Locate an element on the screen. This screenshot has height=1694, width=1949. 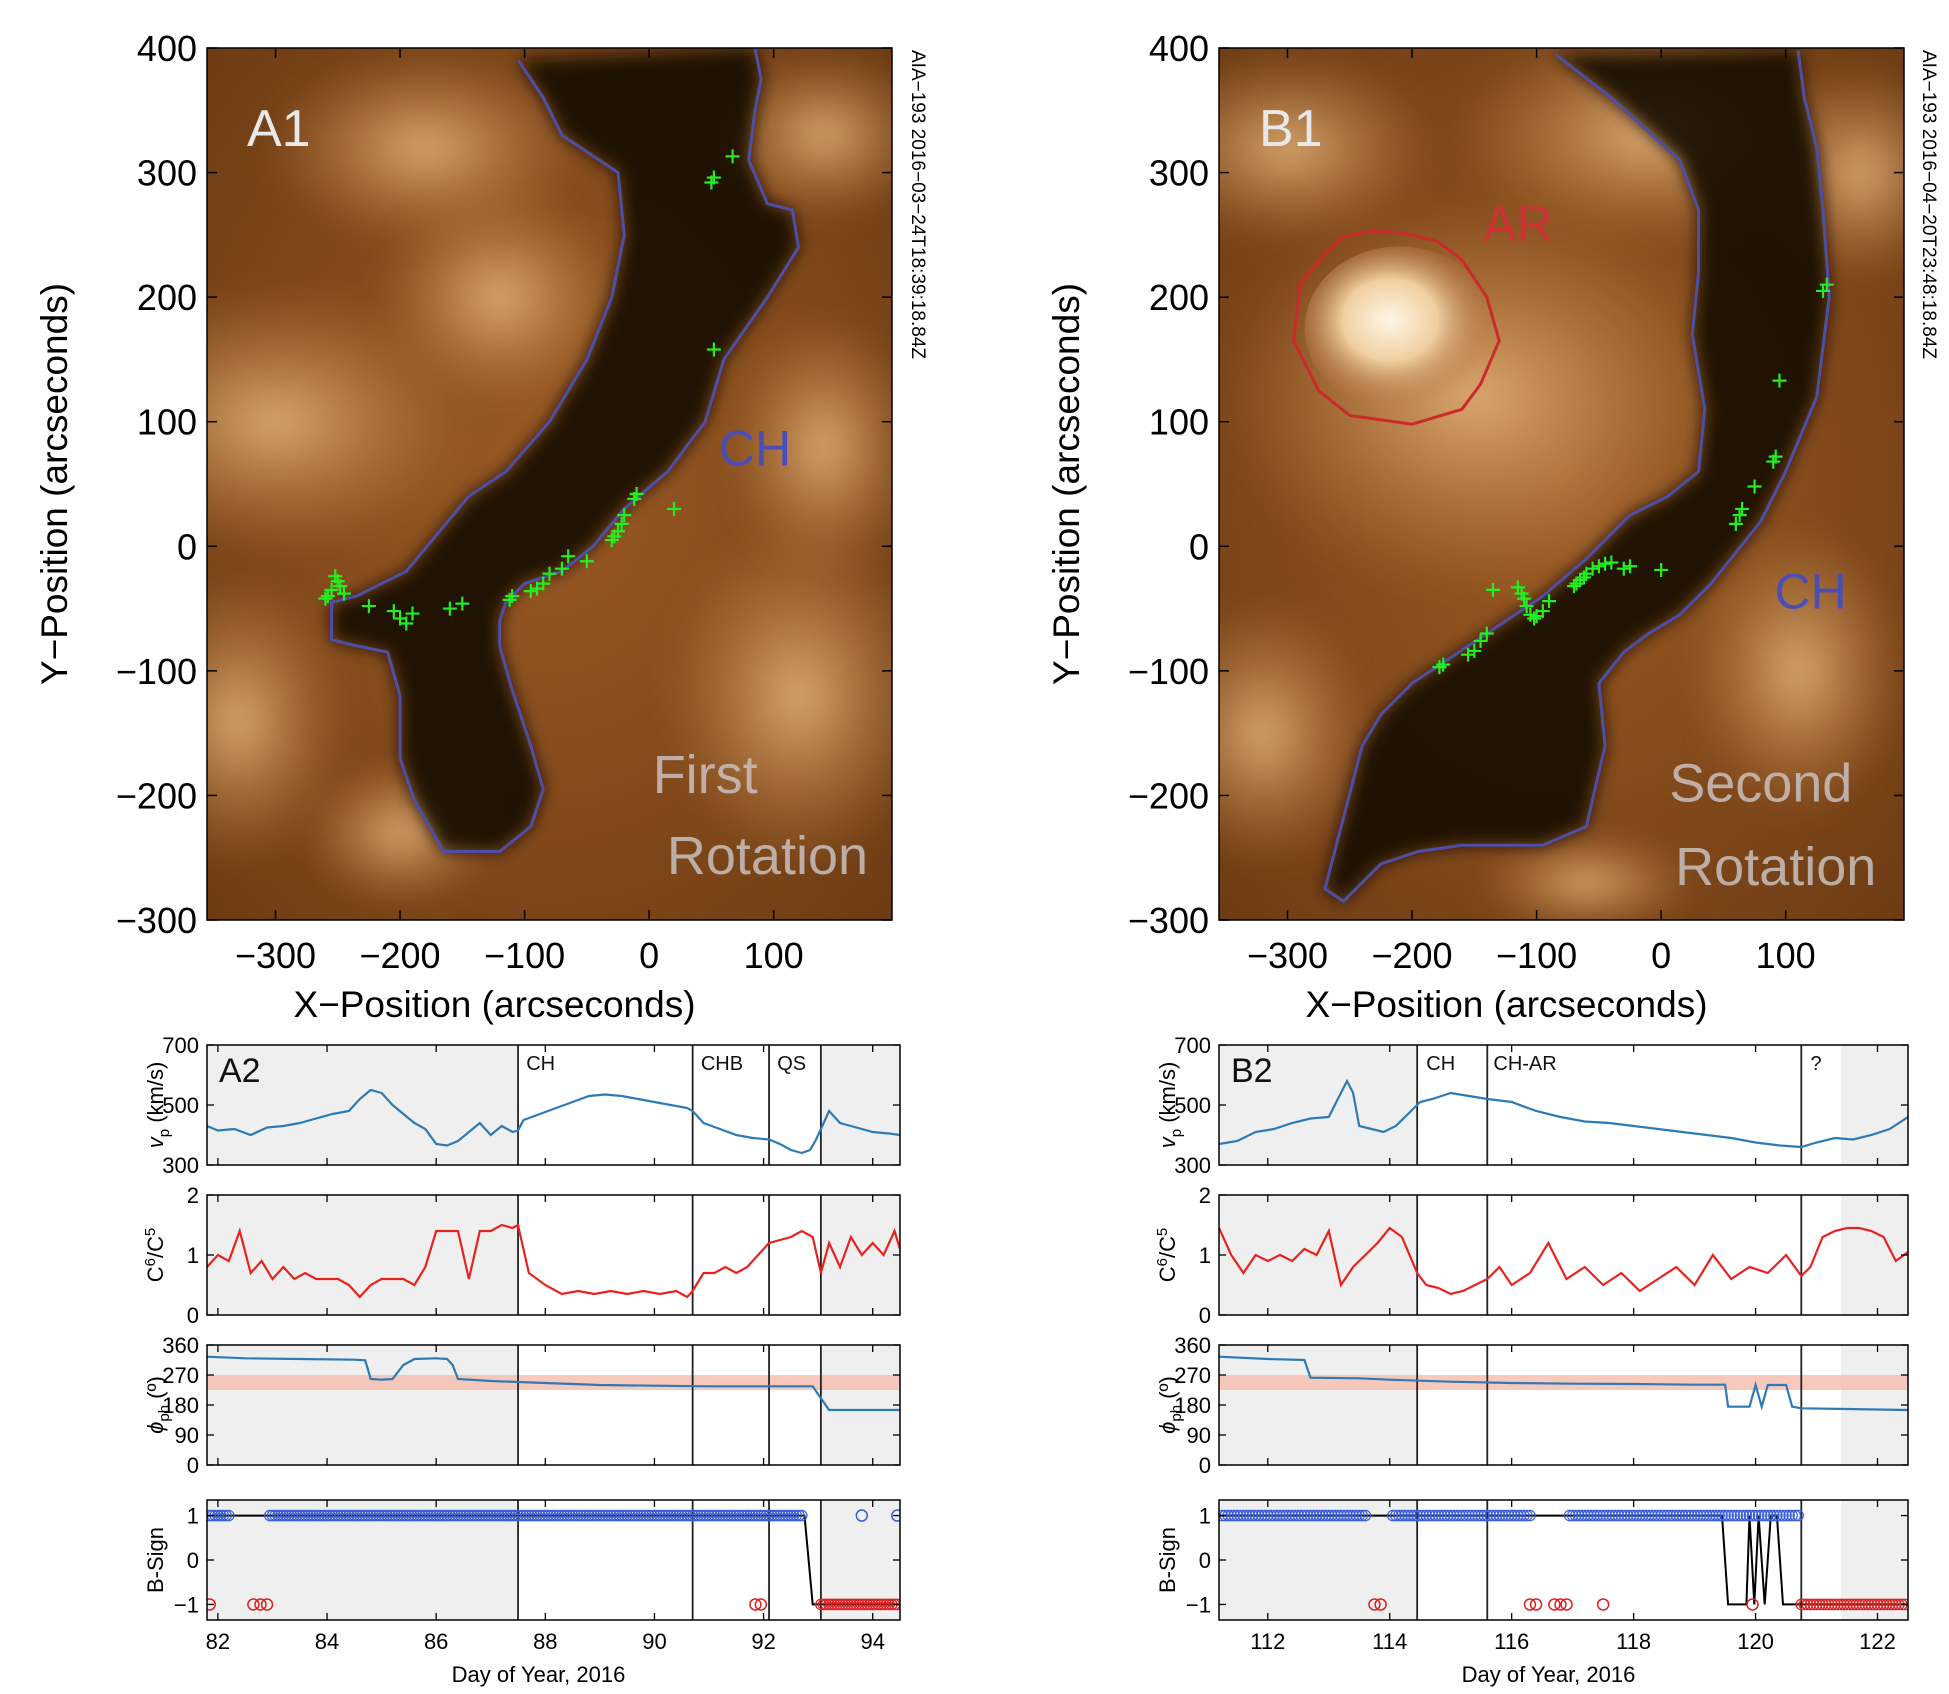
panel-label: A2 is located at coordinates (240, 1071).